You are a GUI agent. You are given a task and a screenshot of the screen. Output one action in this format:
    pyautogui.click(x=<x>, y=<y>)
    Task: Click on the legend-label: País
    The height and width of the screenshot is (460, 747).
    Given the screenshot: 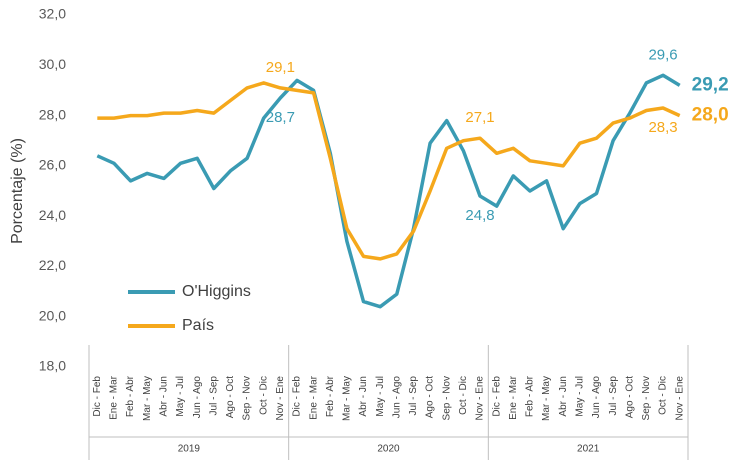 What is the action you would take?
    pyautogui.click(x=198, y=325)
    